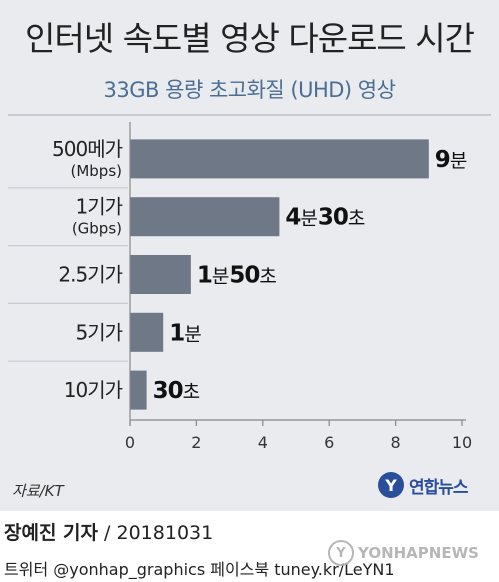 The width and height of the screenshot is (499, 582). Describe the element at coordinates (97, 229) in the screenshot. I see `category-sublabel: (Gbps)` at that location.